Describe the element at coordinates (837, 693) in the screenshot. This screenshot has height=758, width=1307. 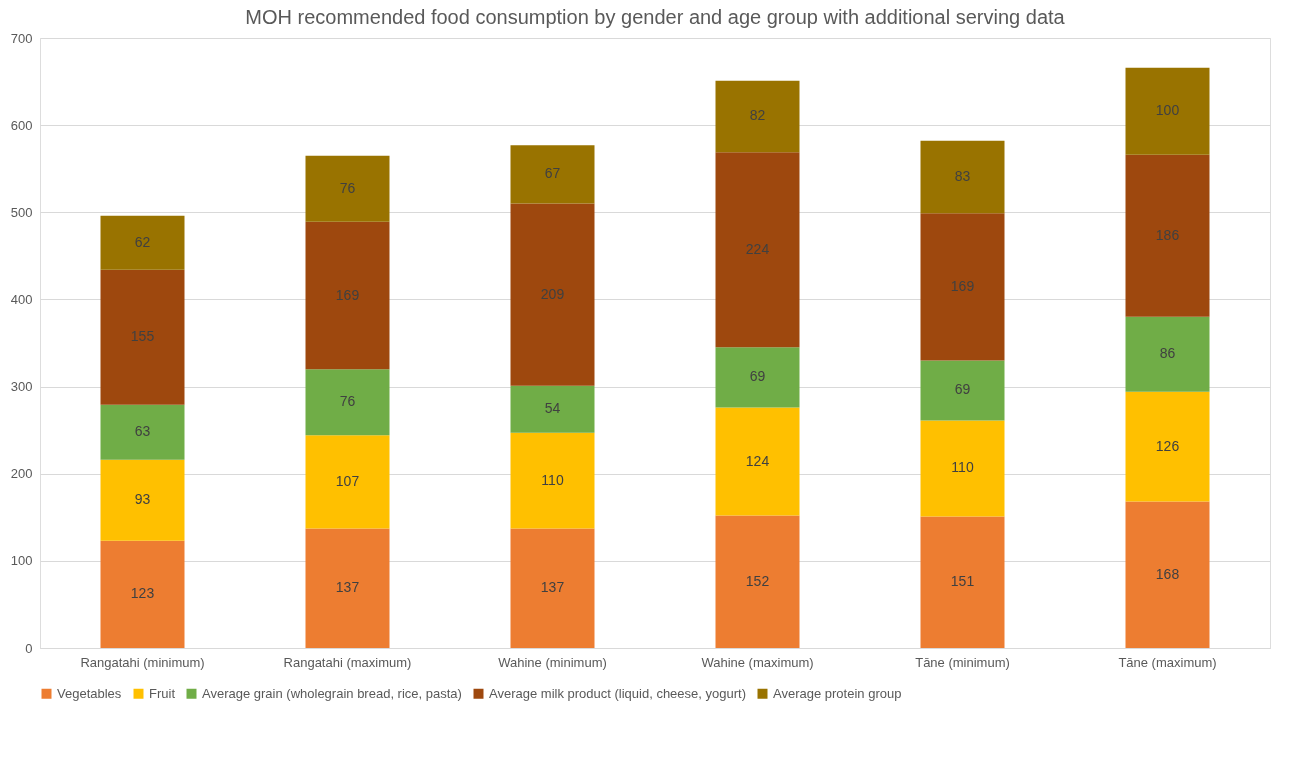
I see `legend-label: Average protein group` at that location.